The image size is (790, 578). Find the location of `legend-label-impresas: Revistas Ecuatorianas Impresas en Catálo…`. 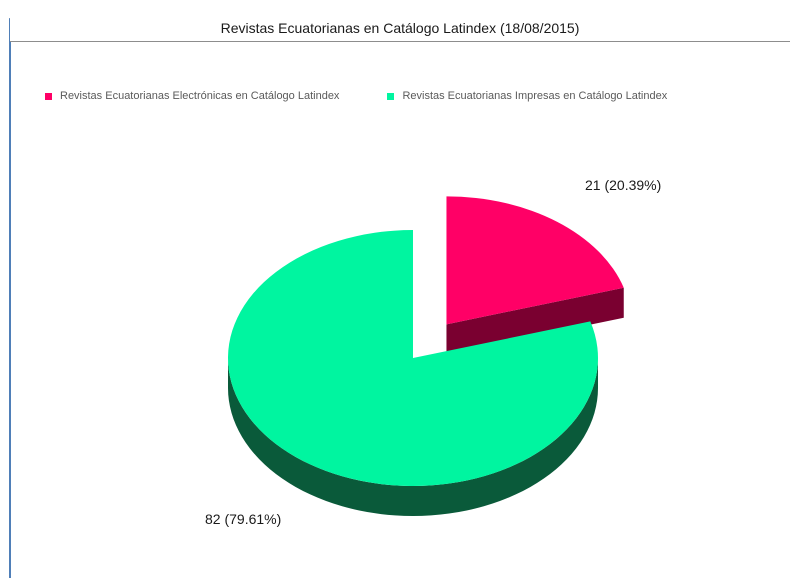

legend-label-impresas: Revistas Ecuatorianas Impresas en Catálo… is located at coordinates (535, 96).